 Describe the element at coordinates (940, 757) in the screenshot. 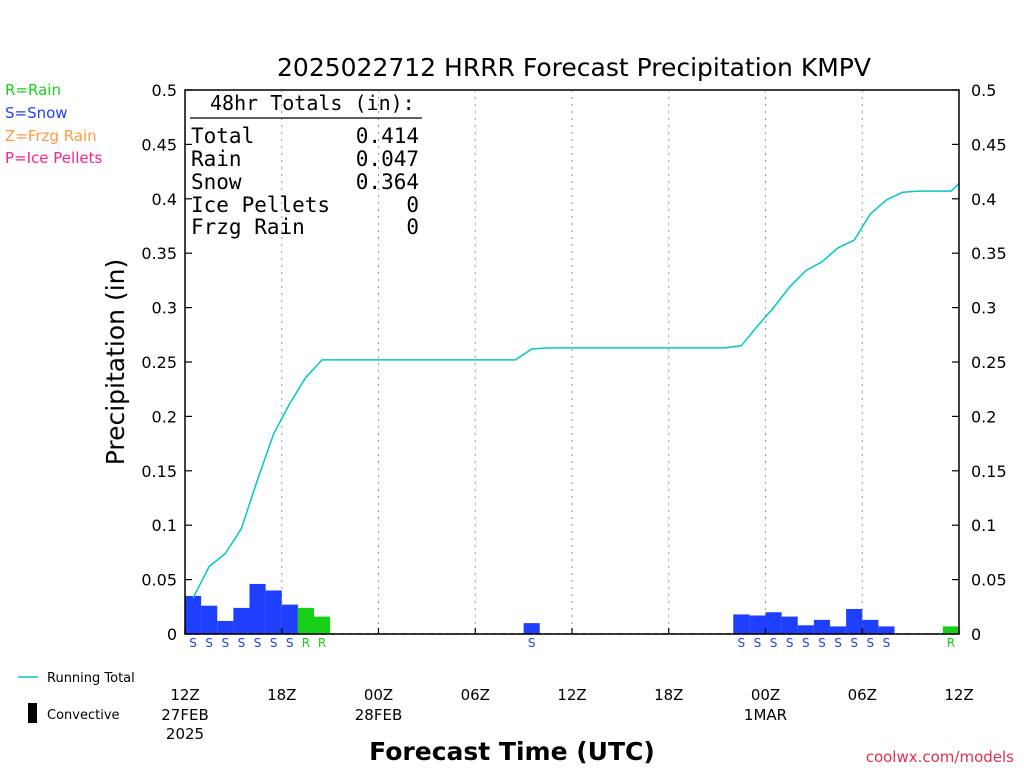

I see `credit-text: coolwx.com/models` at that location.